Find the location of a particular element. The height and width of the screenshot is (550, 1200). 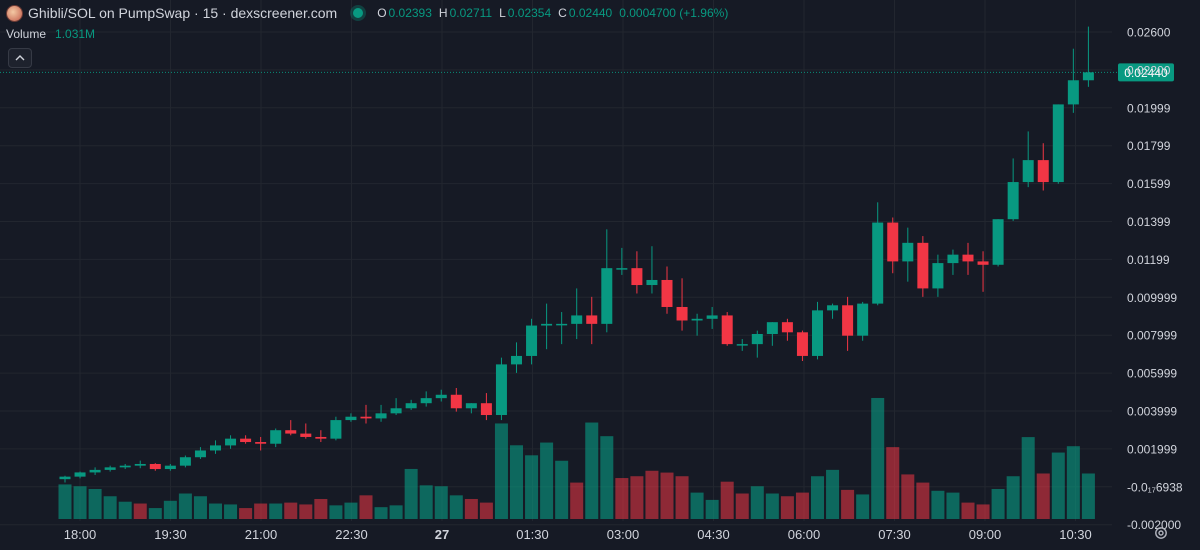

price-tick-label: 0.02200 is located at coordinates (1149, 70).